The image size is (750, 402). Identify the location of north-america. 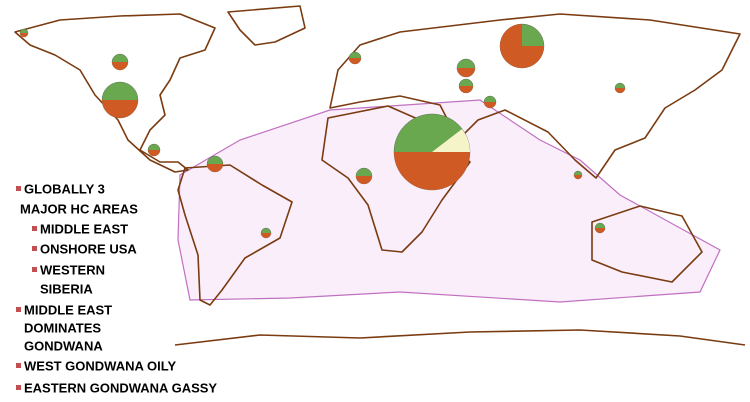
(115, 93).